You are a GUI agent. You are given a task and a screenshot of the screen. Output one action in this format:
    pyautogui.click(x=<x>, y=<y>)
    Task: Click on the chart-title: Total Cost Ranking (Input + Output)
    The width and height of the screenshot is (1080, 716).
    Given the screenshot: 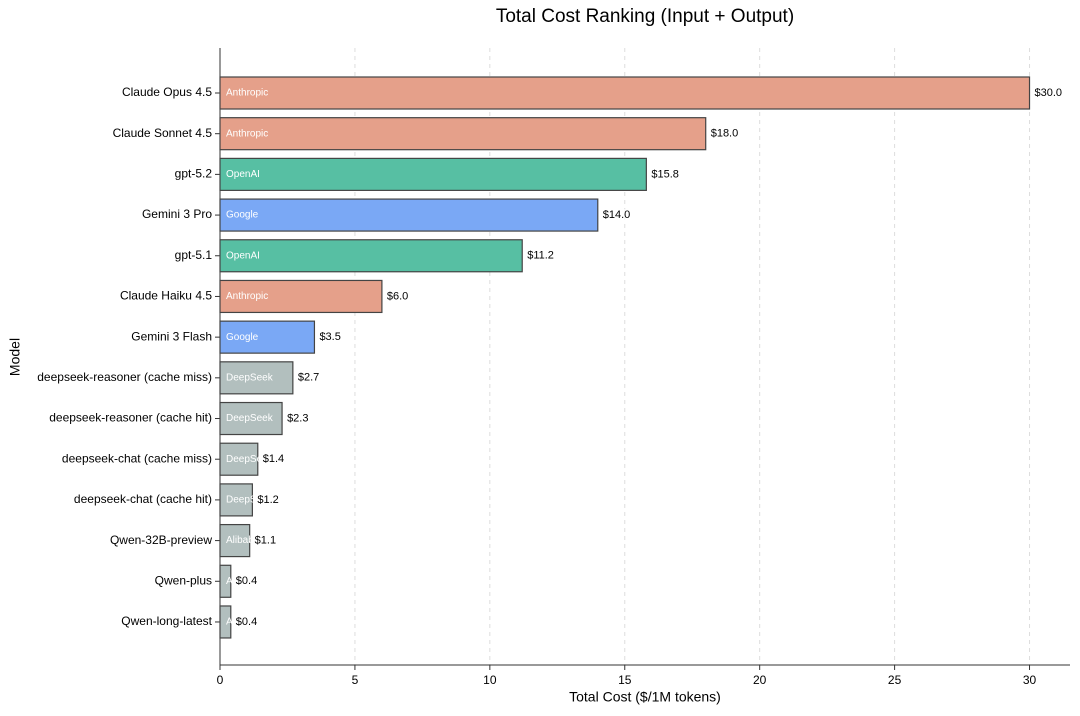 What is the action you would take?
    pyautogui.click(x=645, y=16)
    